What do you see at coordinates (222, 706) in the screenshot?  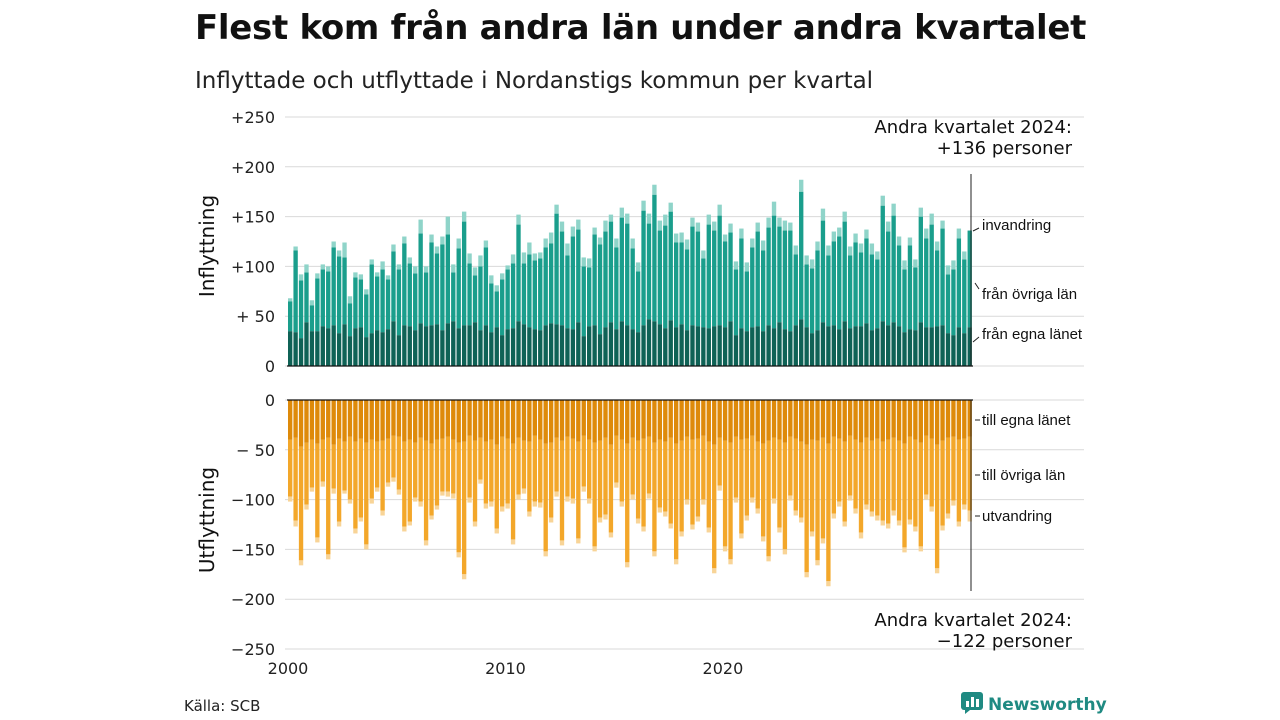 I see `source-note: Källa: SCB` at bounding box center [222, 706].